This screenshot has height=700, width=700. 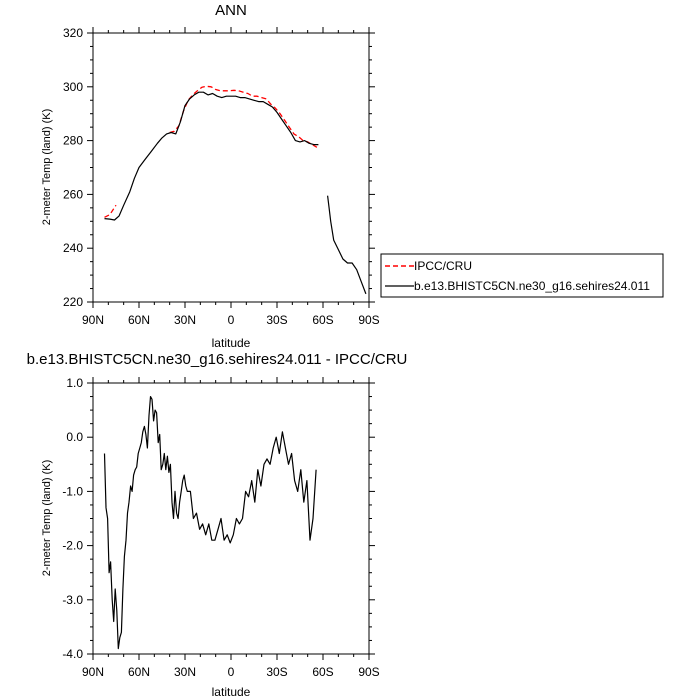 I want to click on y-tick-label: 1.0, so click(x=74, y=383).